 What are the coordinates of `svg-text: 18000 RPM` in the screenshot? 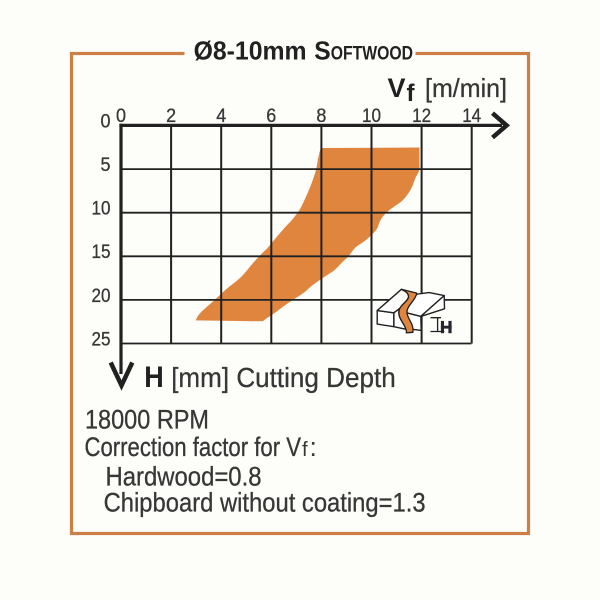 It's located at (147, 420).